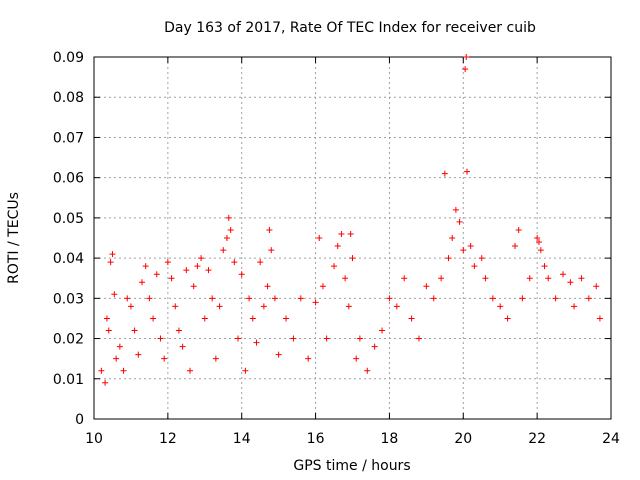  I want to click on x-tick-label: 14, so click(242, 439).